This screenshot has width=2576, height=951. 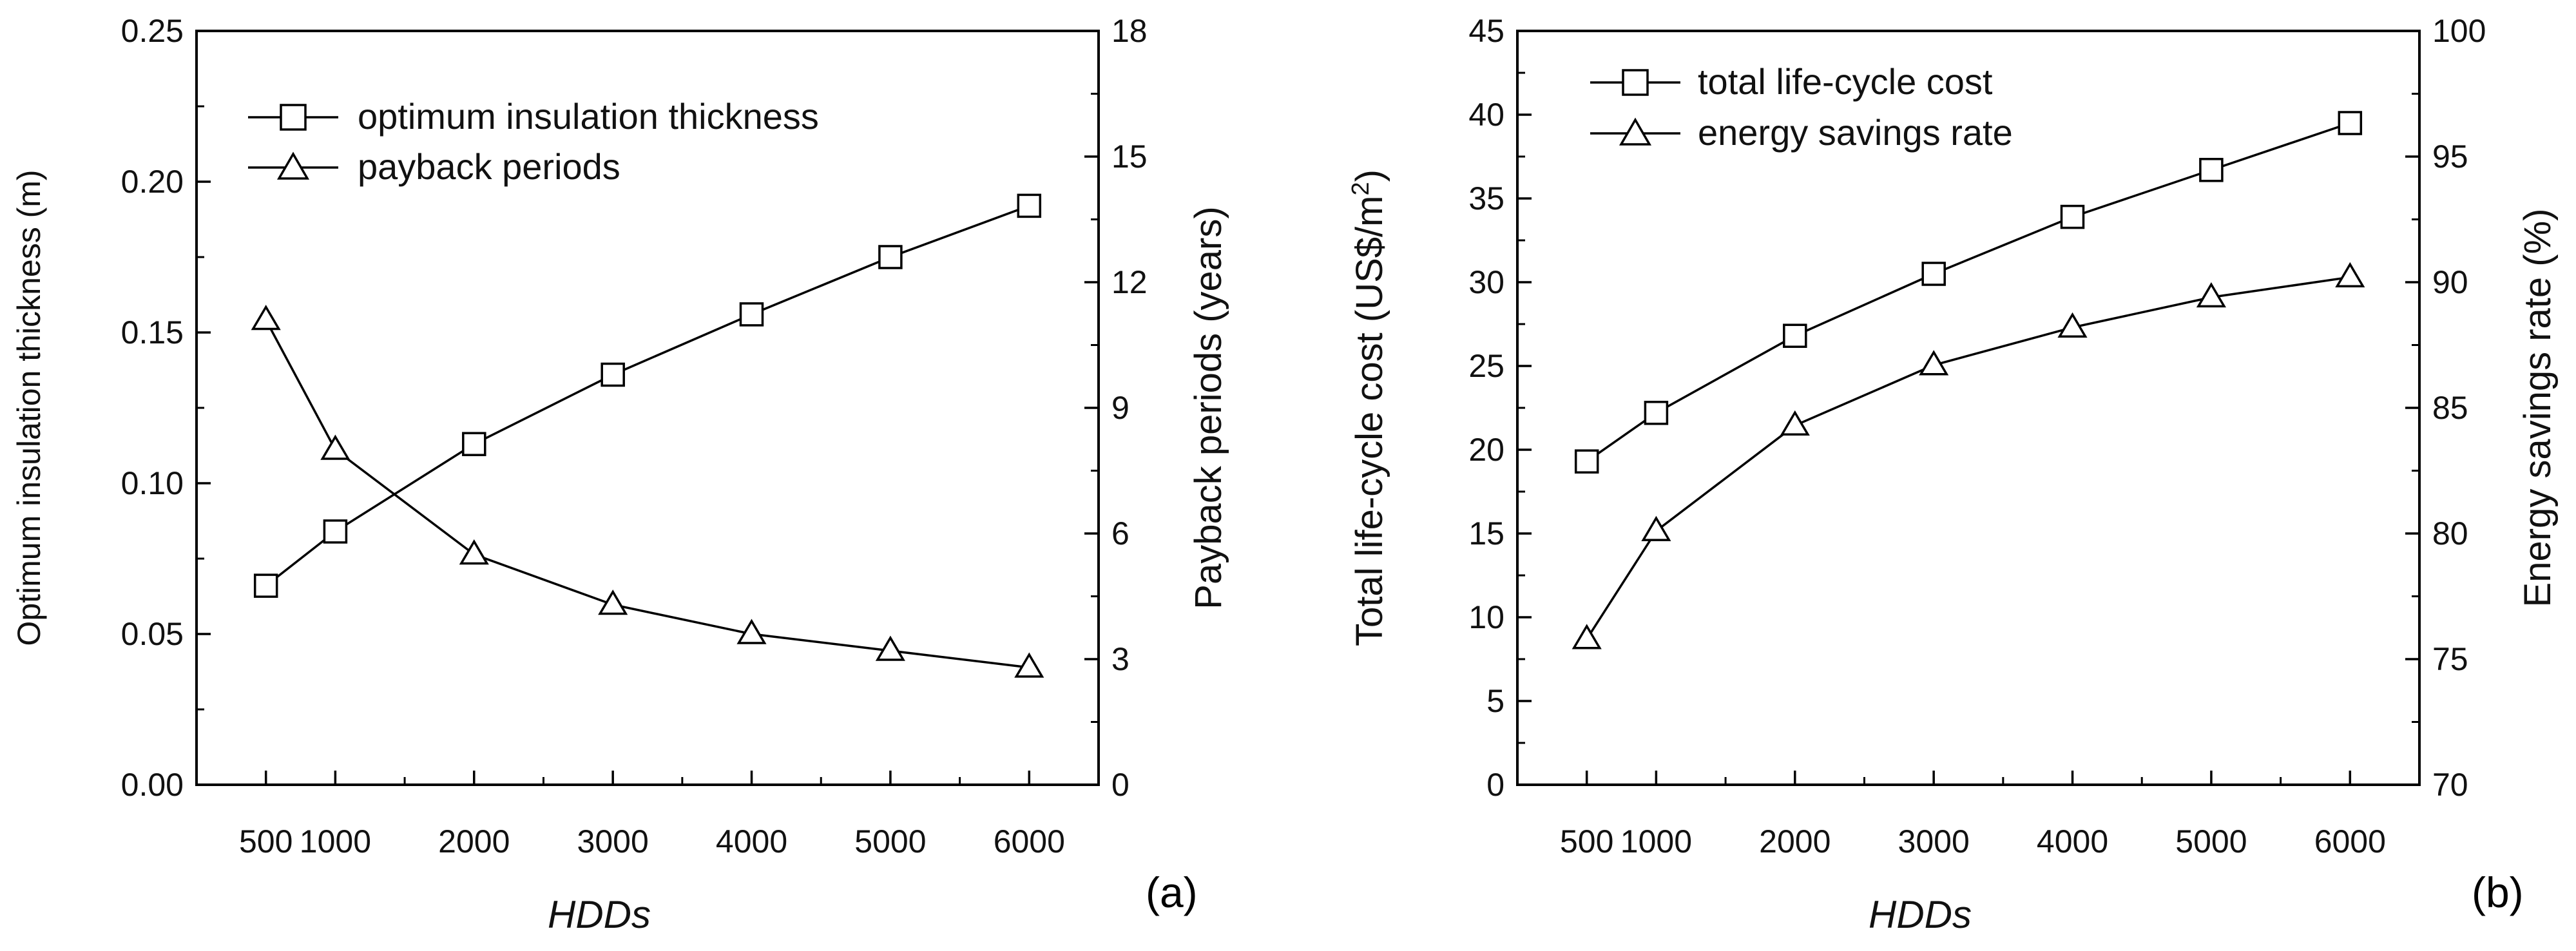 I want to click on legend-item: payback periods, so click(x=434, y=166).